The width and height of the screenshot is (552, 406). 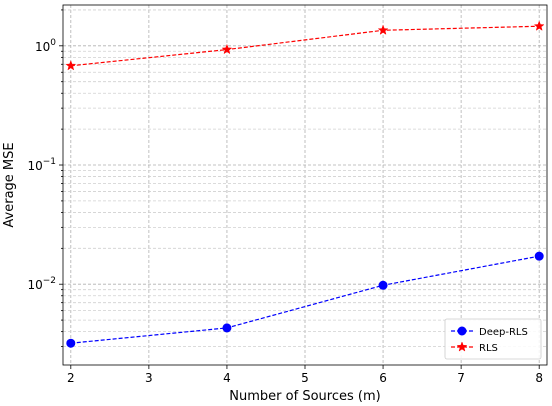 What do you see at coordinates (49, 281) in the screenshot?
I see `y-tick-exponent: −2` at bounding box center [49, 281].